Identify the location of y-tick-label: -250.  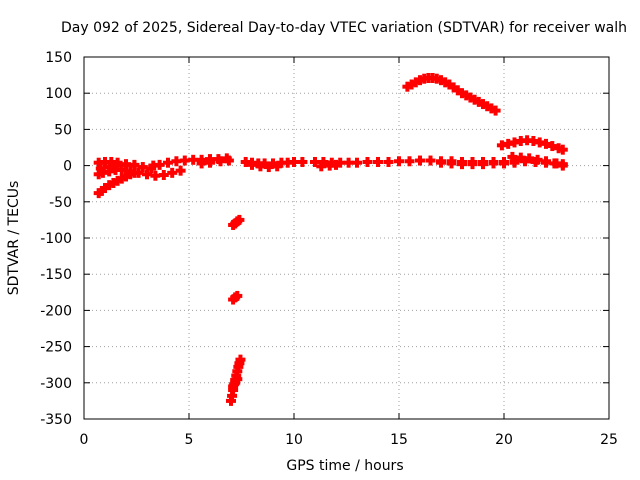
(56, 348).